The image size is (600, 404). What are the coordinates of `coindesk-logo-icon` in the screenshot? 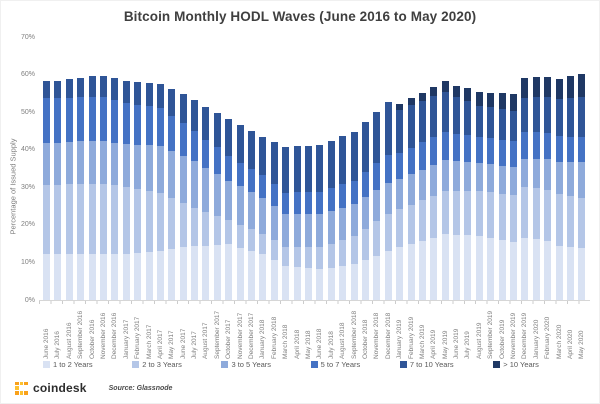 It's located at (21, 388).